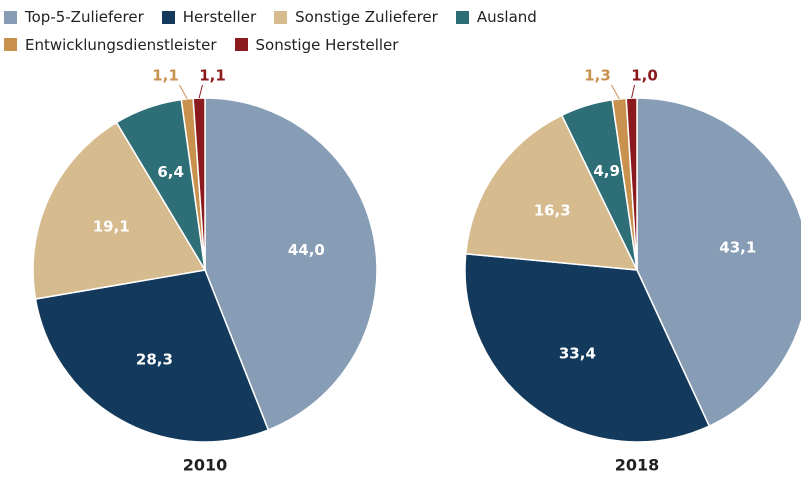 Image resolution: width=801 pixels, height=477 pixels. I want to click on legend-item: Entwicklungsdienstleister, so click(110, 45).